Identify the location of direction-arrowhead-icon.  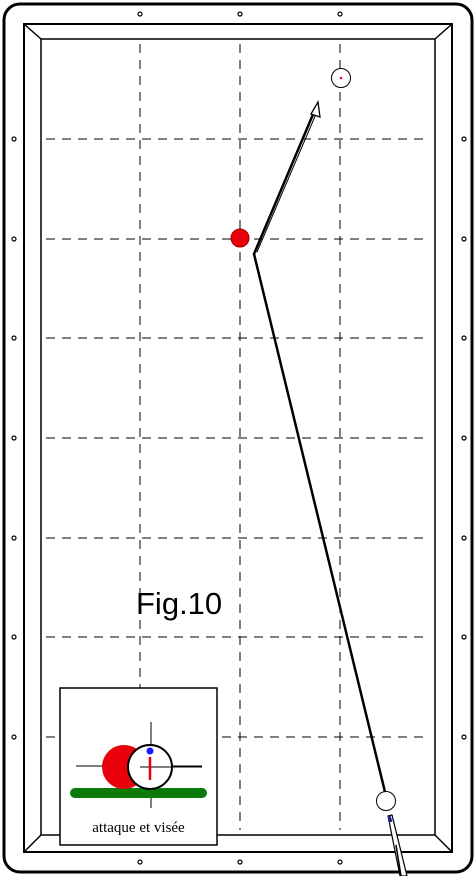
(315, 109).